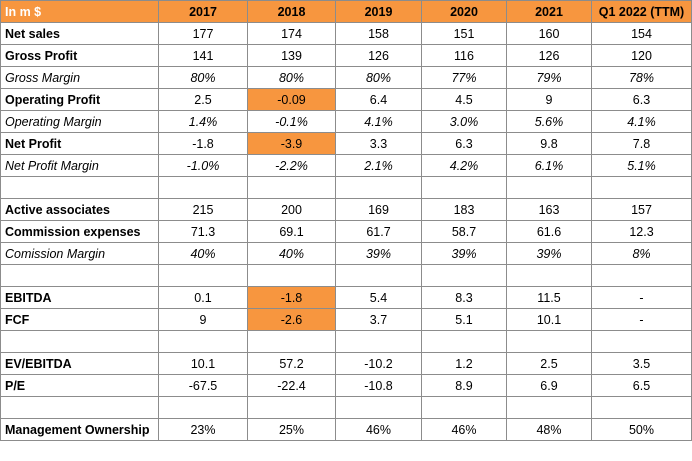  Describe the element at coordinates (79, 385) in the screenshot. I see `row-label: P/E` at that location.